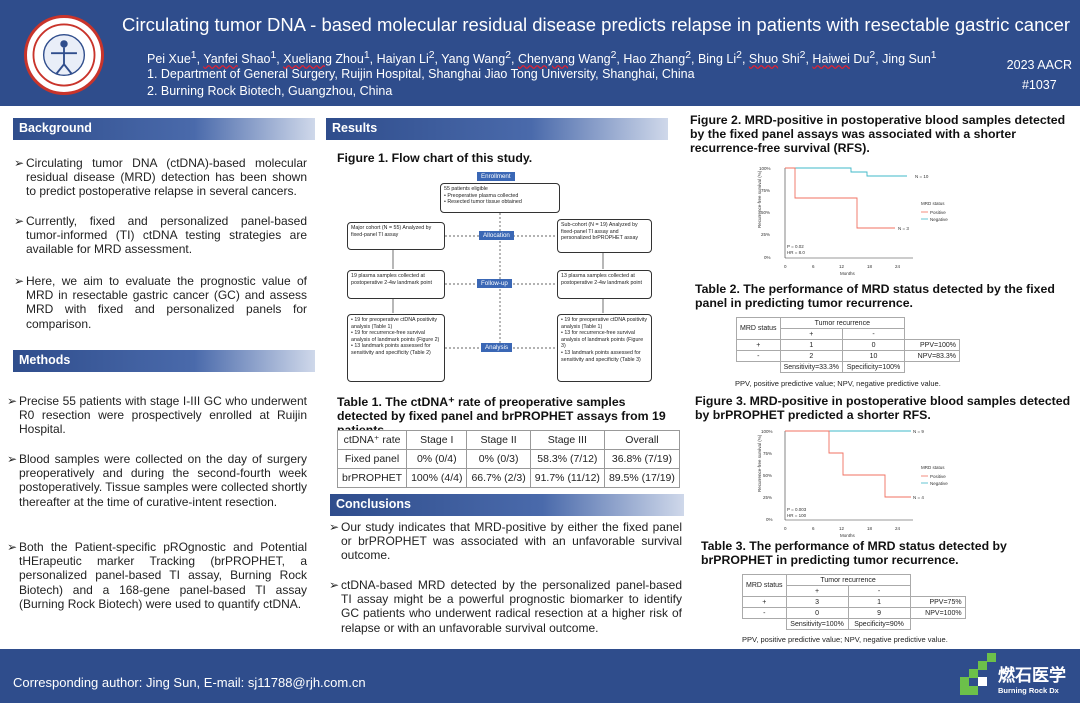 This screenshot has width=1080, height=703. What do you see at coordinates (372, 478) in the screenshot?
I see `table1-cell: brPROPHET` at bounding box center [372, 478].